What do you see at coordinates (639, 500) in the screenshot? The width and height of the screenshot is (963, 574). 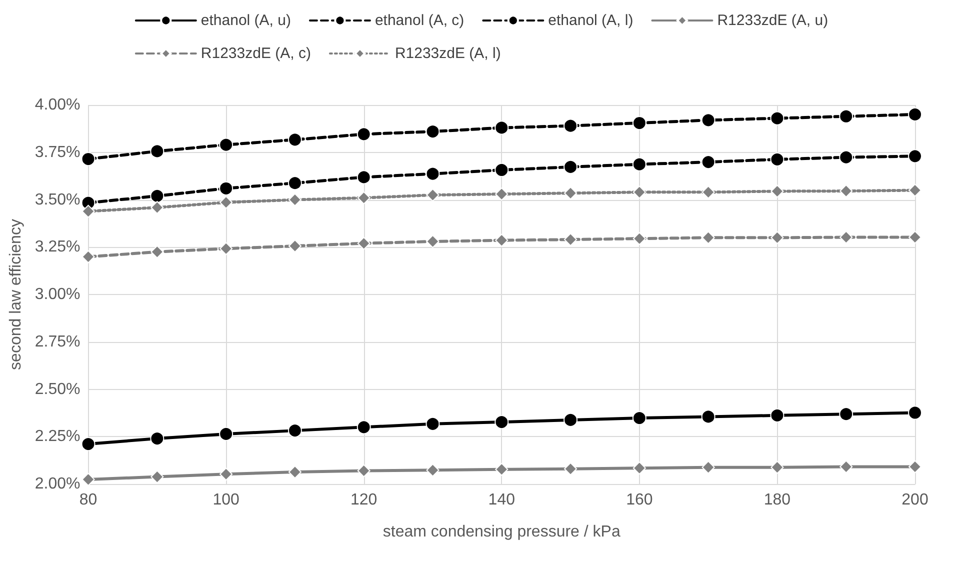 I see `x-tick-label: 160` at bounding box center [639, 500].